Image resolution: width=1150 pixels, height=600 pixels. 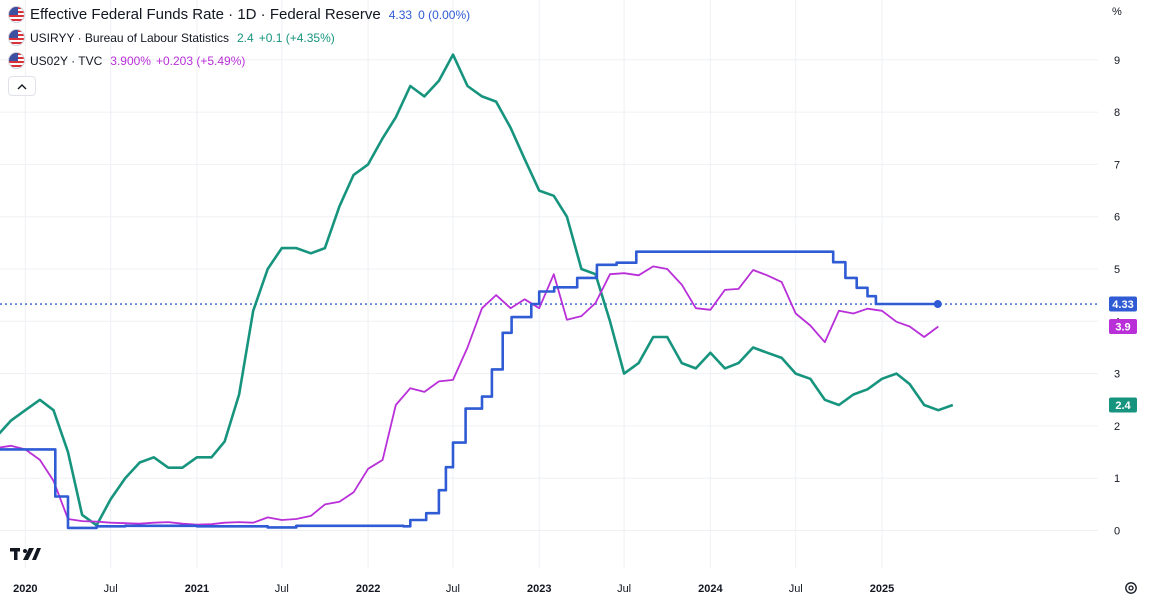 I want to click on last-value-labels: 4.33 3.9 2.4, so click(x=1123, y=354).